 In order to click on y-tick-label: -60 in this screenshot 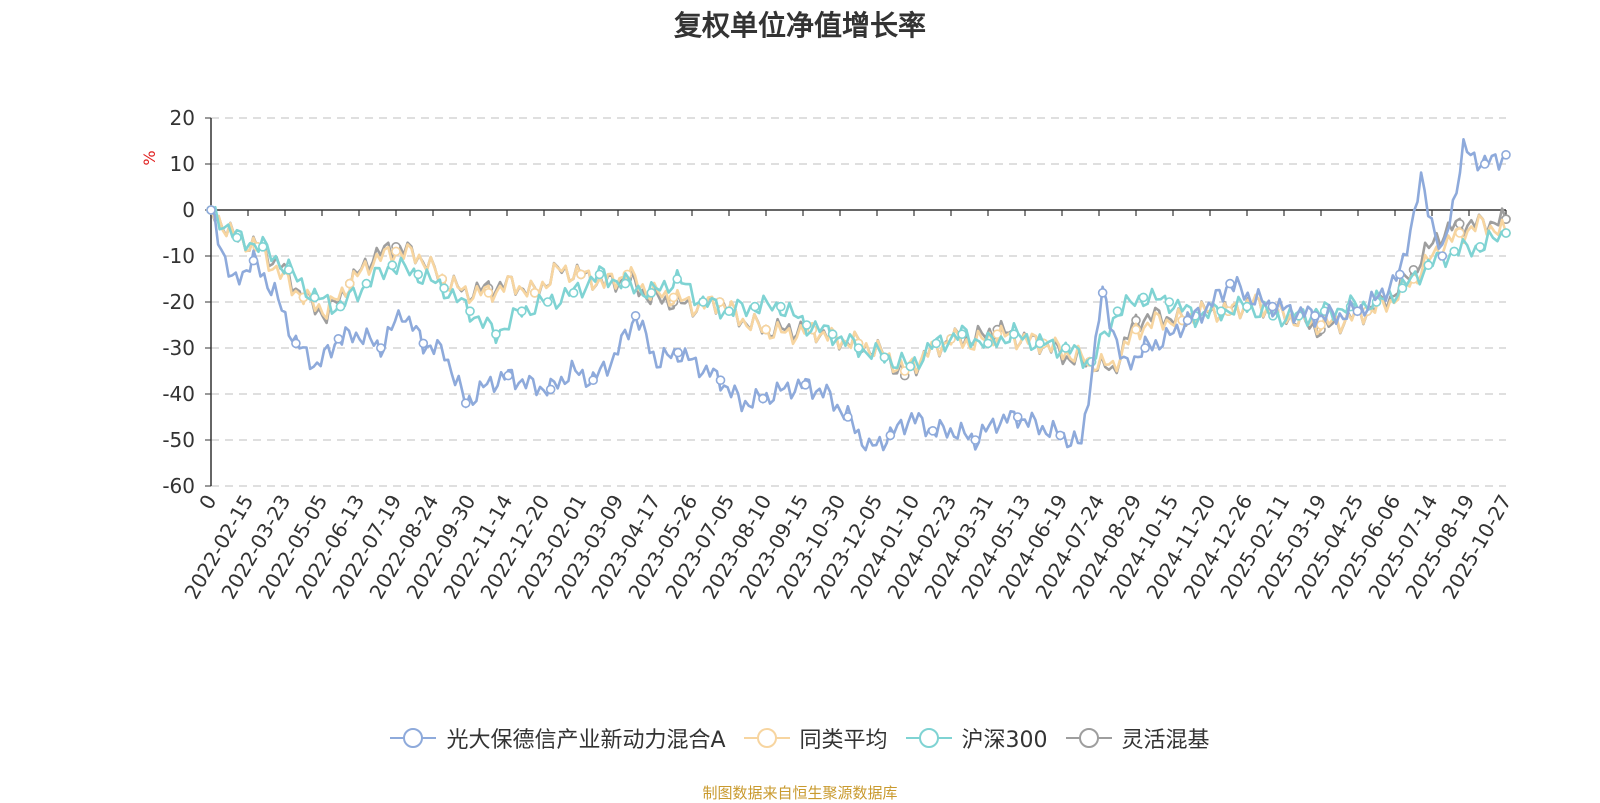, I will do `click(178, 486)`.